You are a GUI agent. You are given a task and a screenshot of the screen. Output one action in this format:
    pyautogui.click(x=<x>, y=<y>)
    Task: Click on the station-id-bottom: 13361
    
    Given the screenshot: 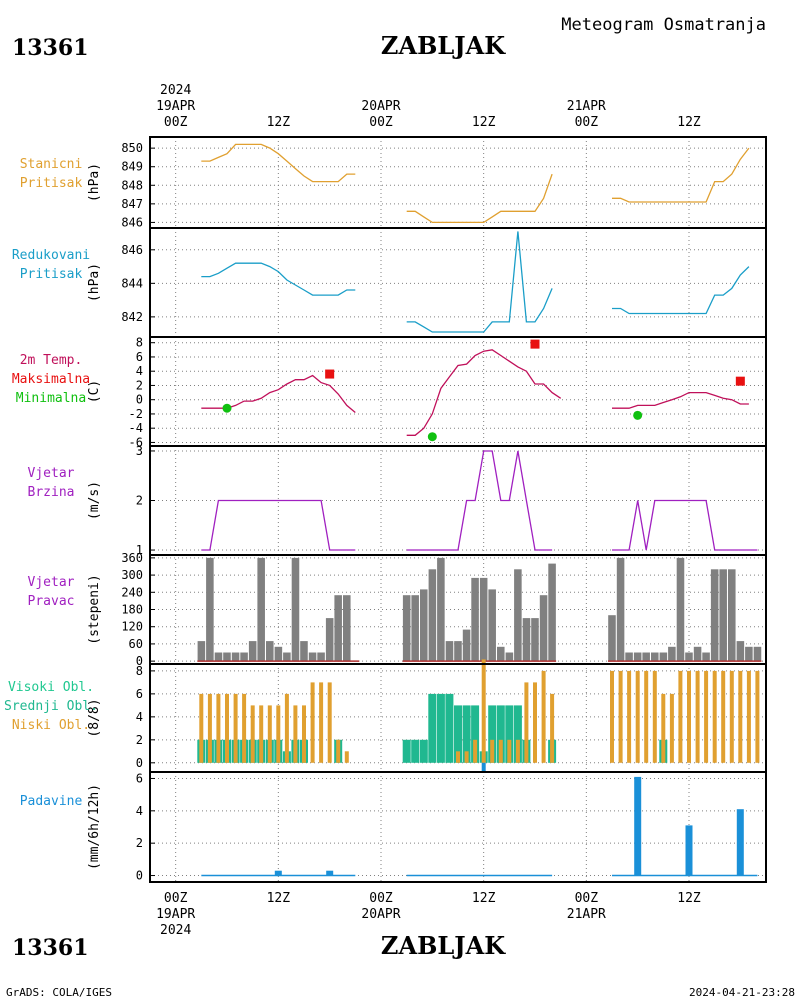 What is the action you would take?
    pyautogui.click(x=50, y=948)
    